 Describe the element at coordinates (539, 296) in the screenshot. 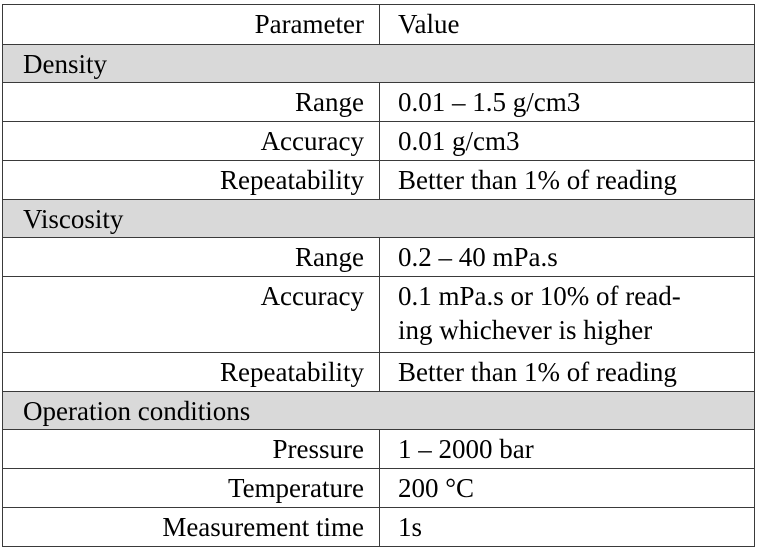

I see `value-line-1: 0.1 mPa.s or 10% of read-` at that location.